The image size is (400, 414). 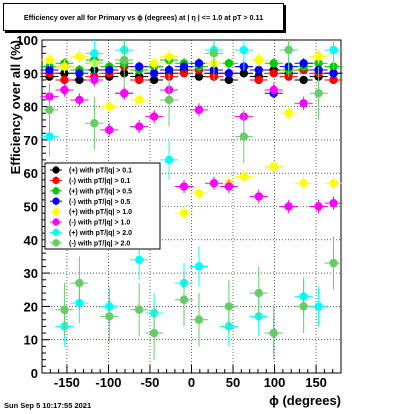 What do you see at coordinates (99, 181) in the screenshot?
I see `legend-entry: (-) with pT/|q| > 0.1` at bounding box center [99, 181].